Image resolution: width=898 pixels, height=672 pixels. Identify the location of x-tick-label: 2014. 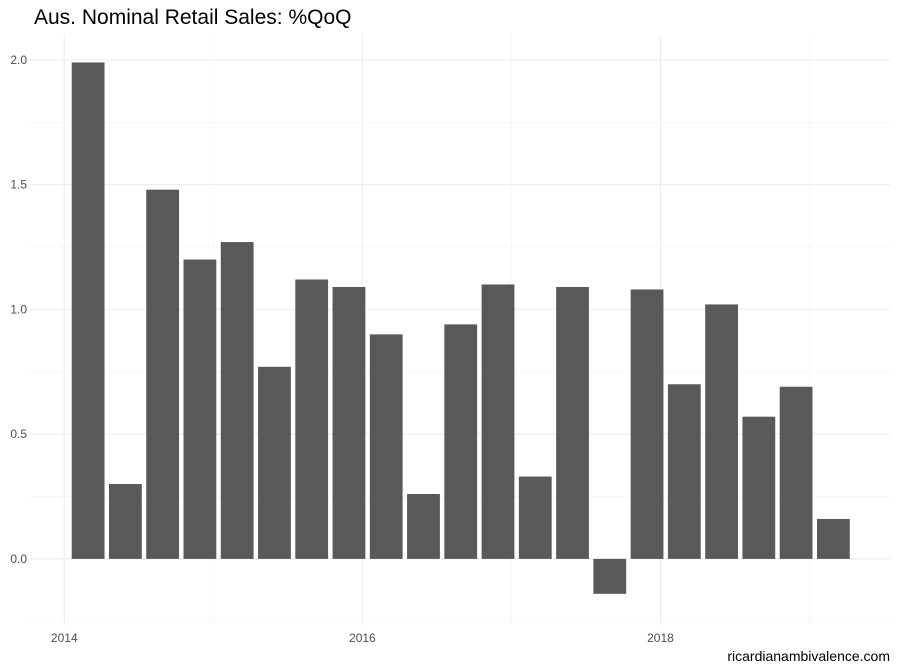
(64, 638).